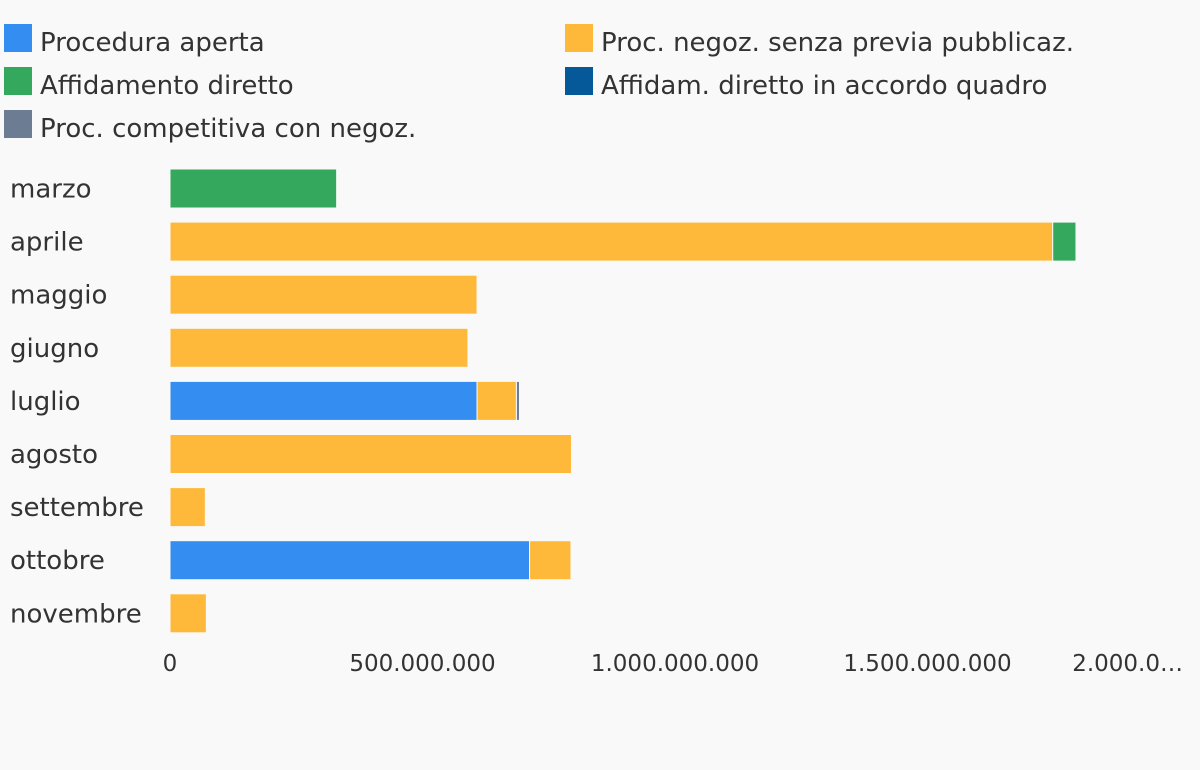 The height and width of the screenshot is (770, 1200). Describe the element at coordinates (370, 454) in the screenshot. I see `bar-agosto-proc-negoz-senza-previa-pubblicaz` at that location.